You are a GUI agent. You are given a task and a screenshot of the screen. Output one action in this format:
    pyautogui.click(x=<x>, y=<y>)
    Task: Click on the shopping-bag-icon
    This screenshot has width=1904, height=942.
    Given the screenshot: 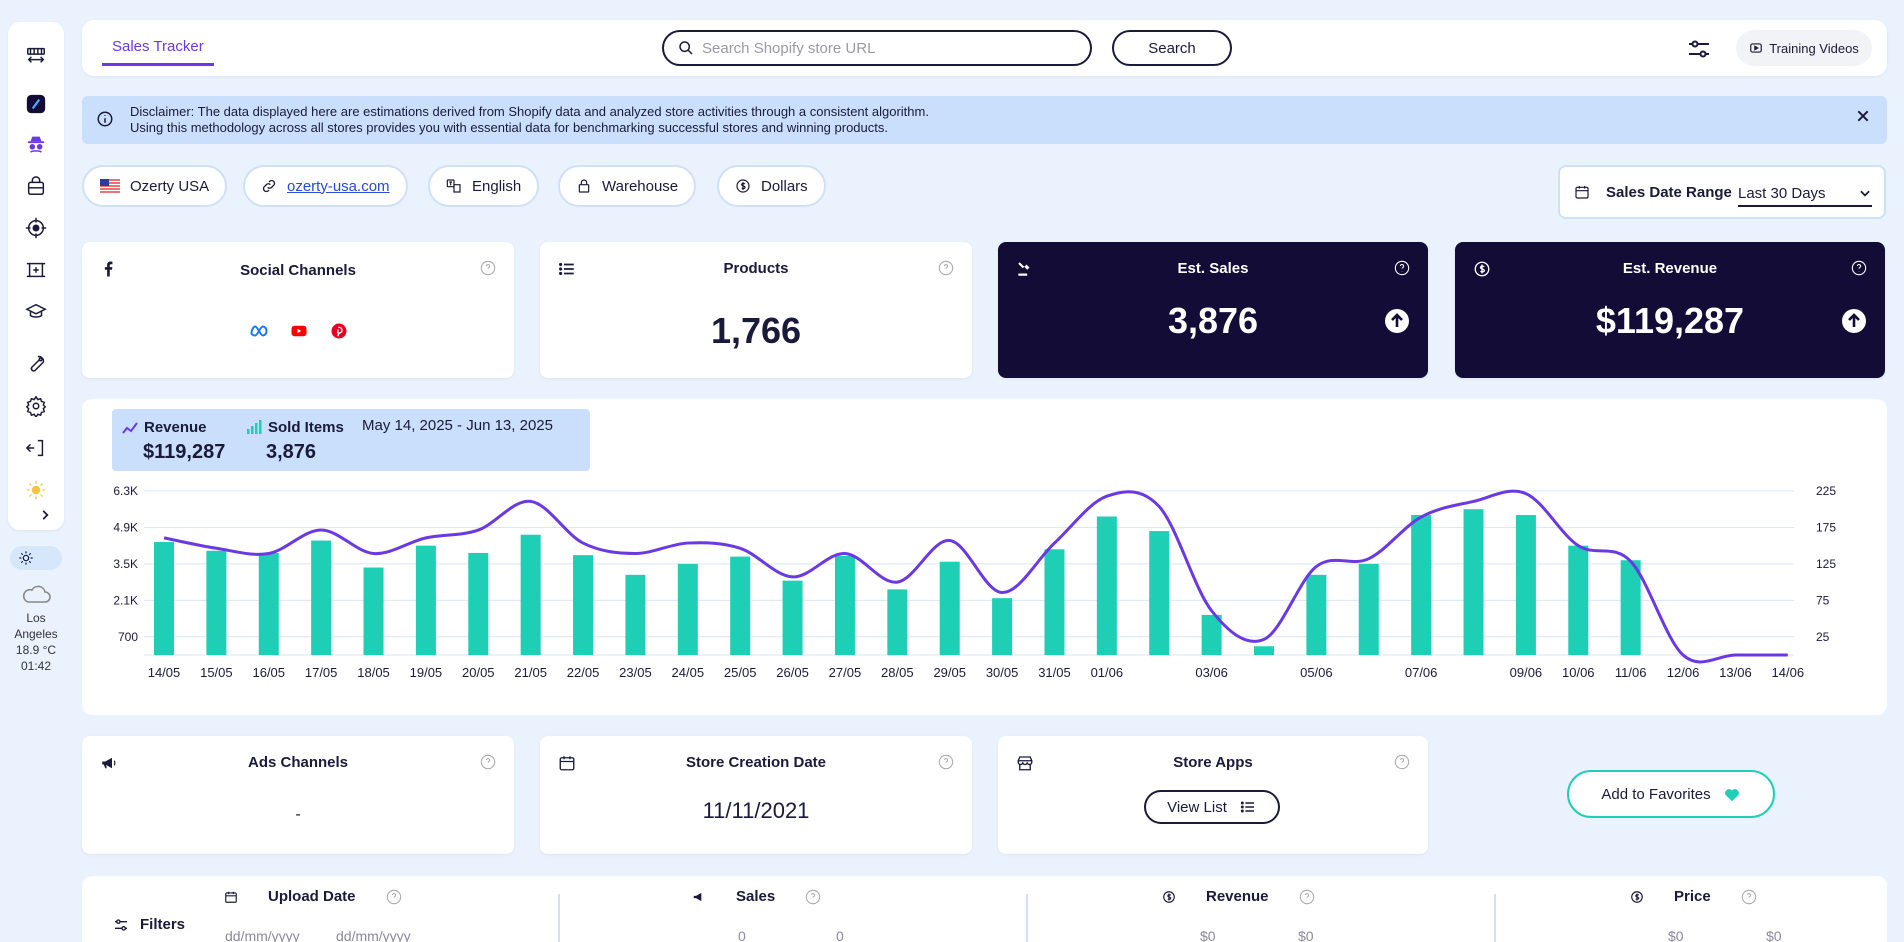 What is the action you would take?
    pyautogui.click(x=36, y=186)
    